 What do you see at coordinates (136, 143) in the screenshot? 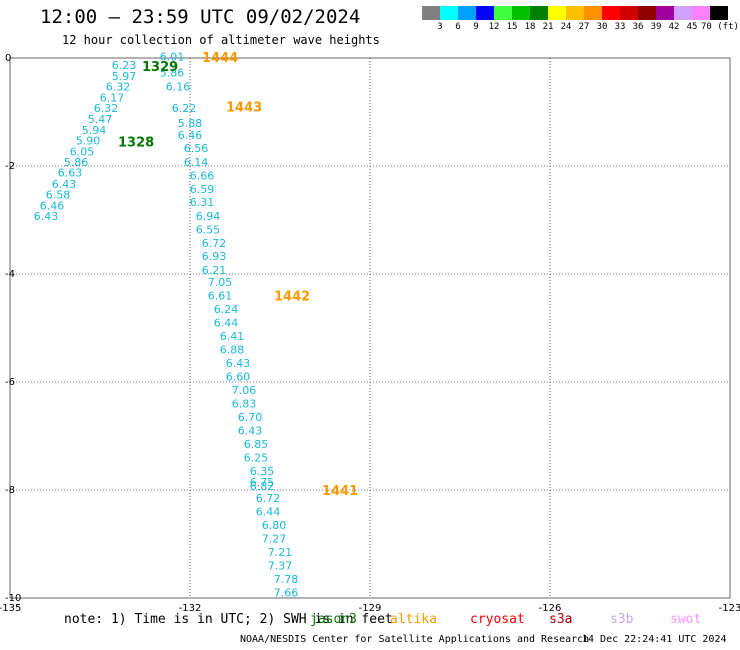
I see `pass-number-label: 1328` at bounding box center [136, 143].